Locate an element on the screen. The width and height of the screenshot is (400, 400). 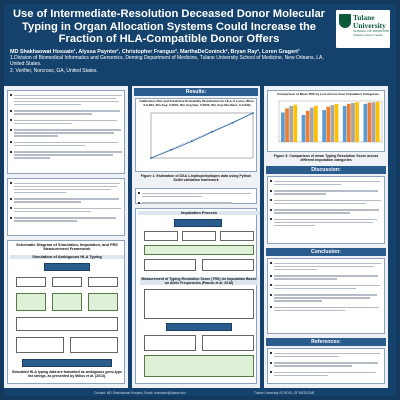
flow-node-c is located at coordinates (103, 282).